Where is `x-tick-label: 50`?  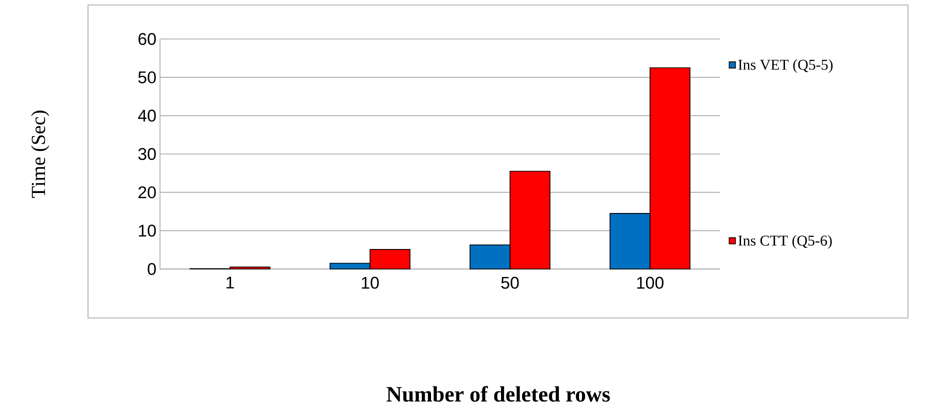 x-tick-label: 50 is located at coordinates (510, 282).